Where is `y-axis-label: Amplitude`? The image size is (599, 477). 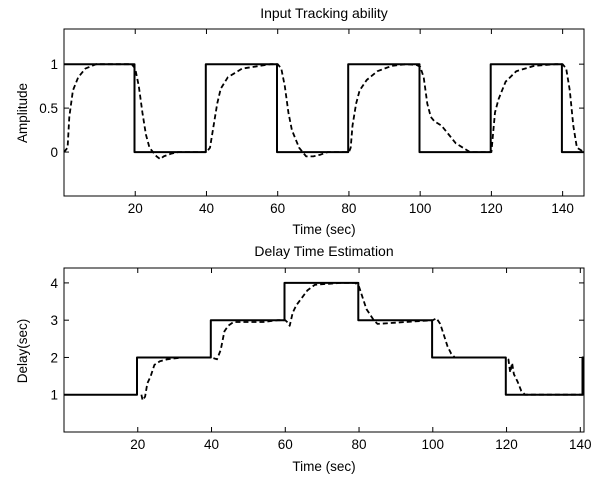
y-axis-label: Amplitude is located at coordinates (22, 113).